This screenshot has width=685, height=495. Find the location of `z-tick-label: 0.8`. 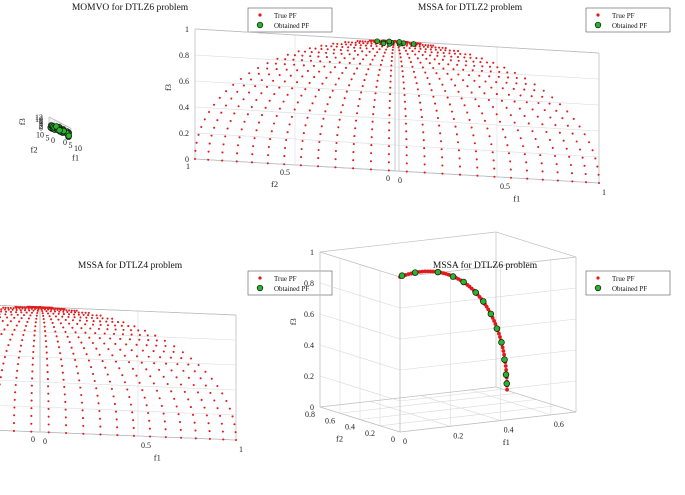

z-tick-label: 0.8 is located at coordinates (309, 283).